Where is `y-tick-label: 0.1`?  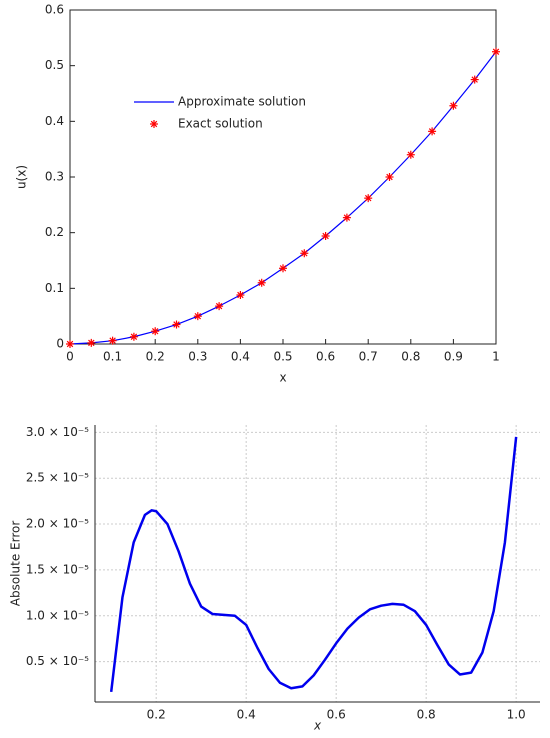 y-tick-label: 0.1 is located at coordinates (54, 288).